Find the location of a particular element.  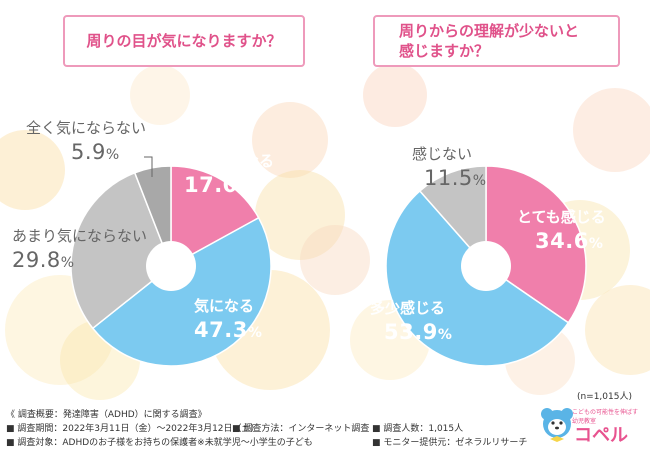

chart2-title-box: 周りからの理解が少ないと 感じますか？ is located at coordinates (496, 41).